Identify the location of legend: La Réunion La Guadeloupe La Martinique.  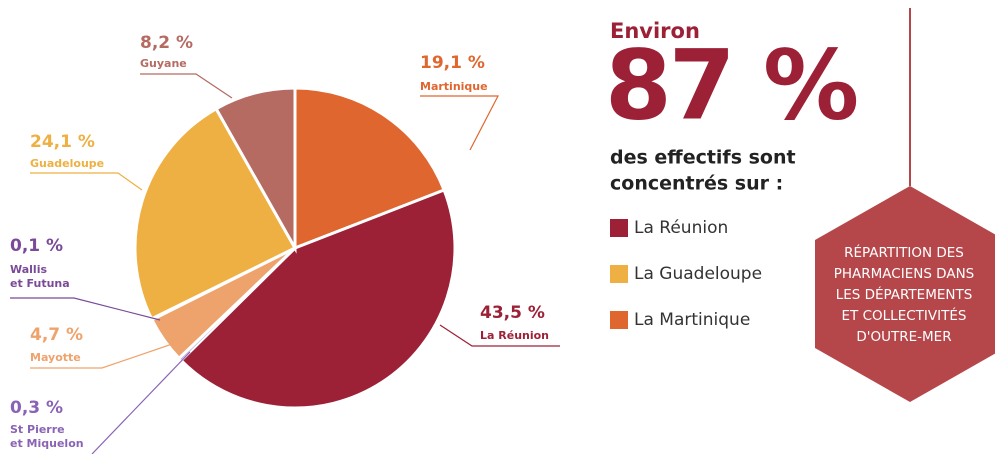
(686, 274).